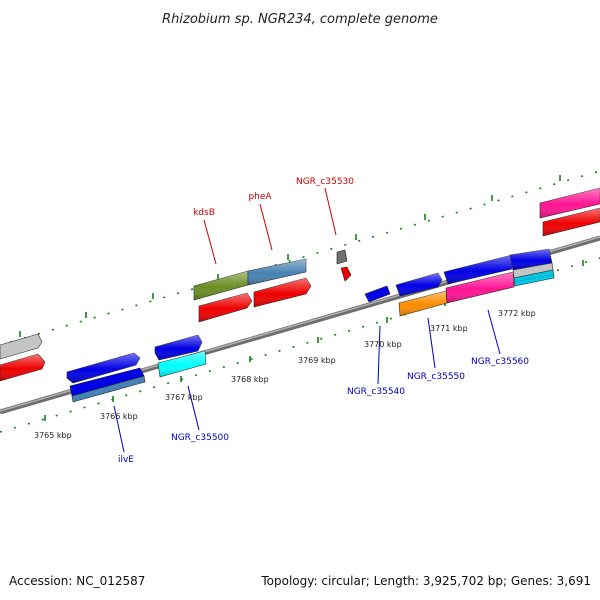 Image resolution: width=600 pixels, height=600 pixels. What do you see at coordinates (449, 328) in the screenshot?
I see `kbp-label-3771: 3771 kbp` at bounding box center [449, 328].